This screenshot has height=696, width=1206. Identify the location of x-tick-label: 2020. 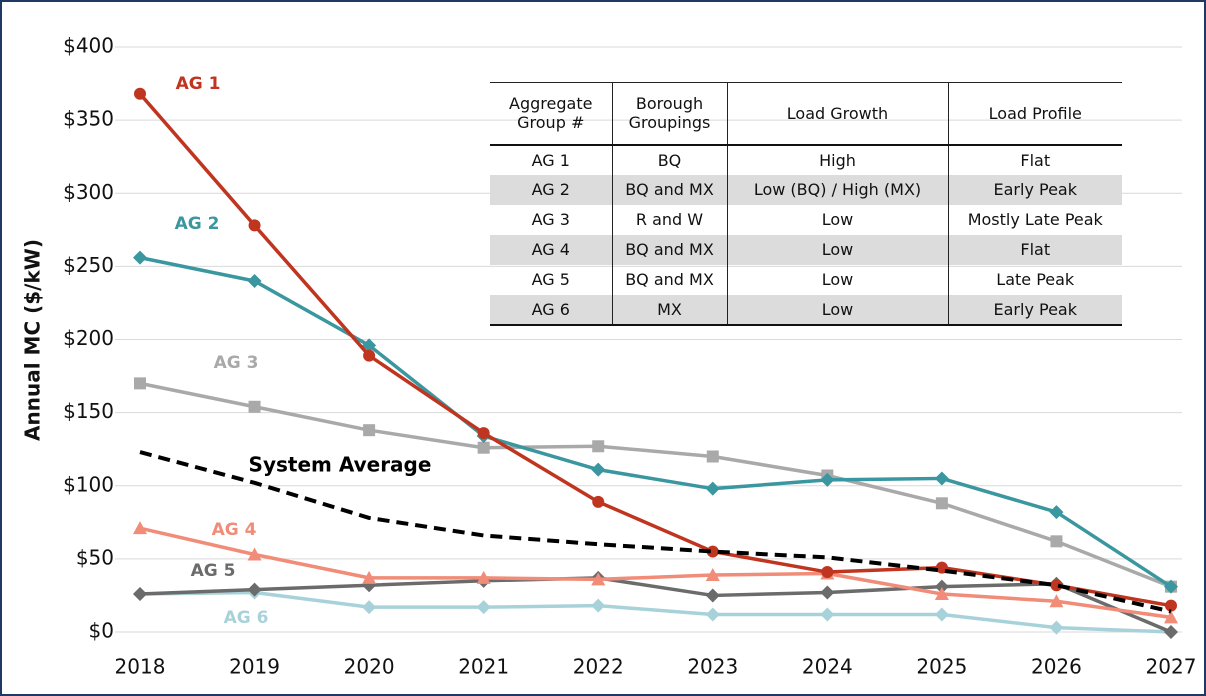
(369, 667).